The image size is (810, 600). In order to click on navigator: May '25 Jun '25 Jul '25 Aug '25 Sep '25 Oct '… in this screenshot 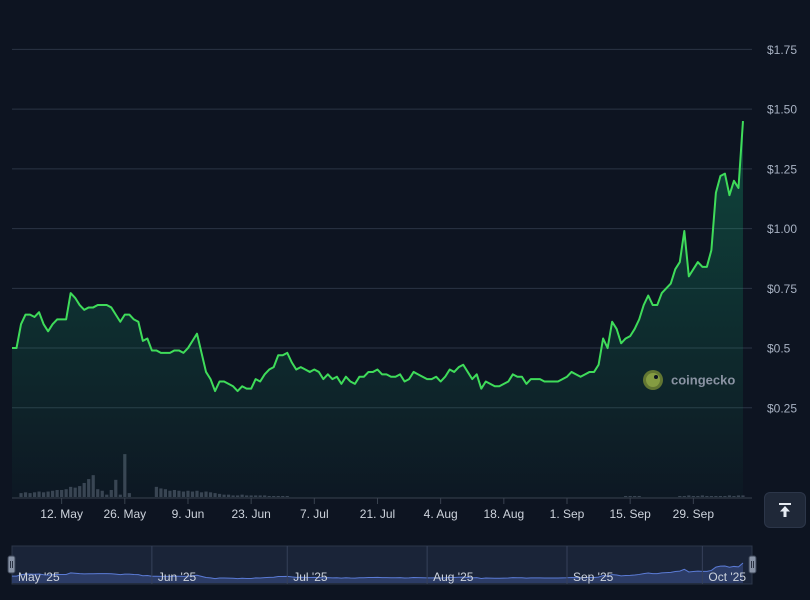, I will do `click(382, 565)`.